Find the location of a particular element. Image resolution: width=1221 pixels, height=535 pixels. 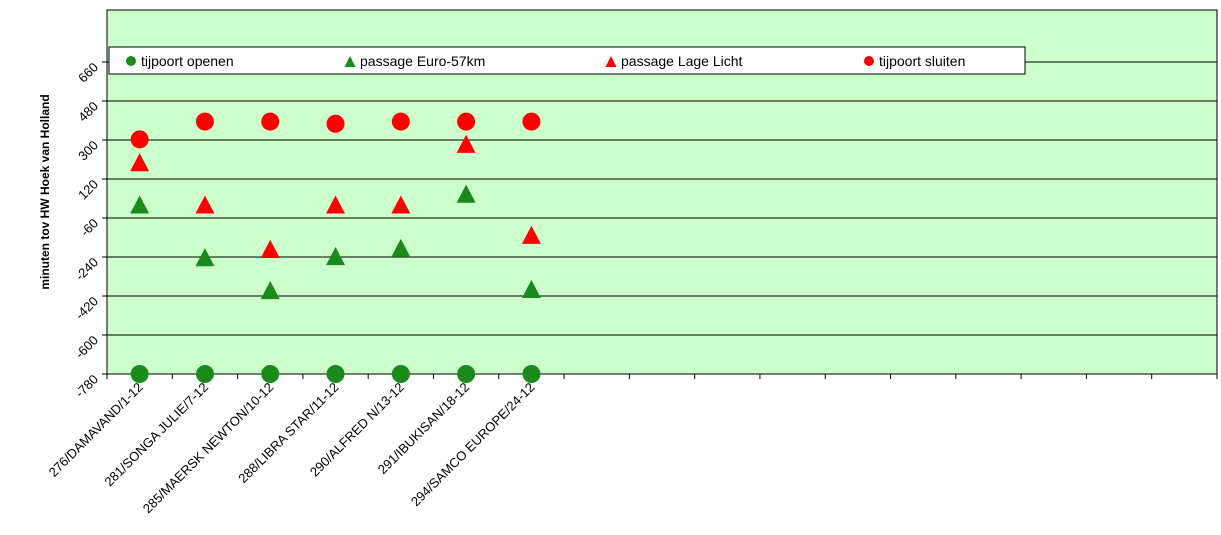

y-tick-label: 660 is located at coordinates (88, 73).